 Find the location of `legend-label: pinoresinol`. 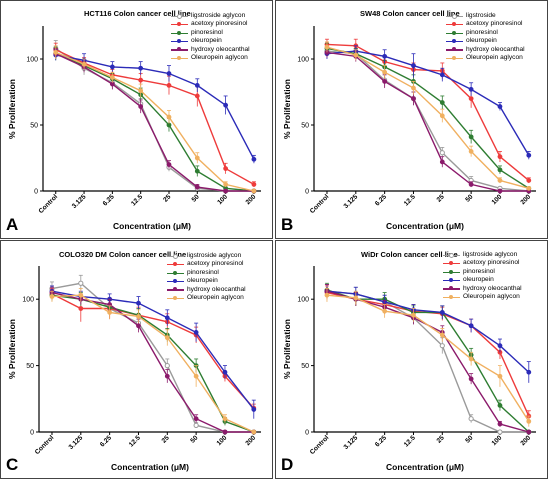

legend-label: pinoresinol is located at coordinates (203, 272).